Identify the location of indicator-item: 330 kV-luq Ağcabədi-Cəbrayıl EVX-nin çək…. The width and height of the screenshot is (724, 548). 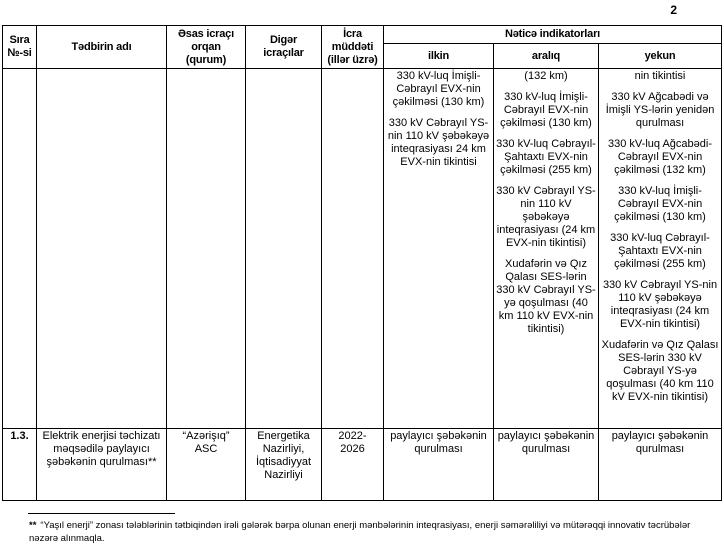
(660, 157).